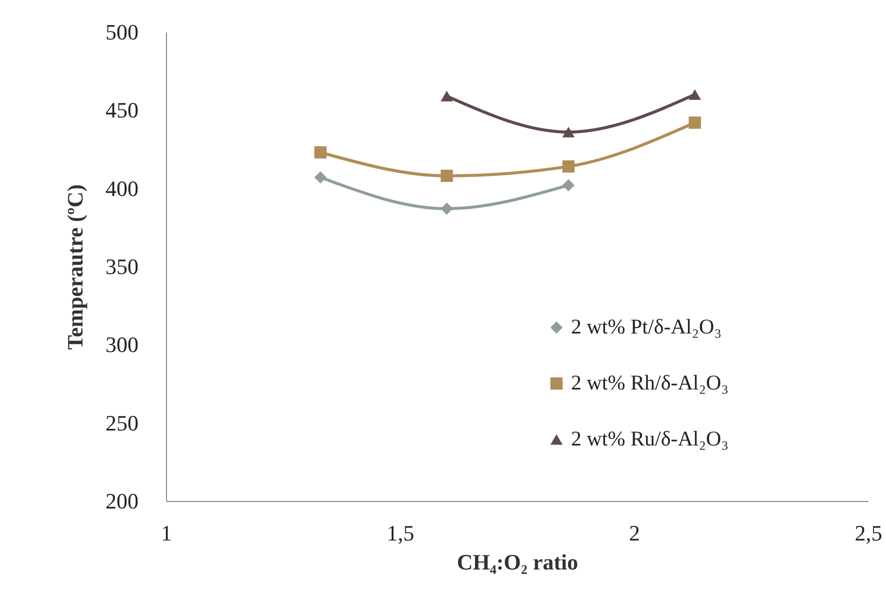 The width and height of the screenshot is (886, 605). What do you see at coordinates (166, 533) in the screenshot?
I see `x-tick-label: 1` at bounding box center [166, 533].